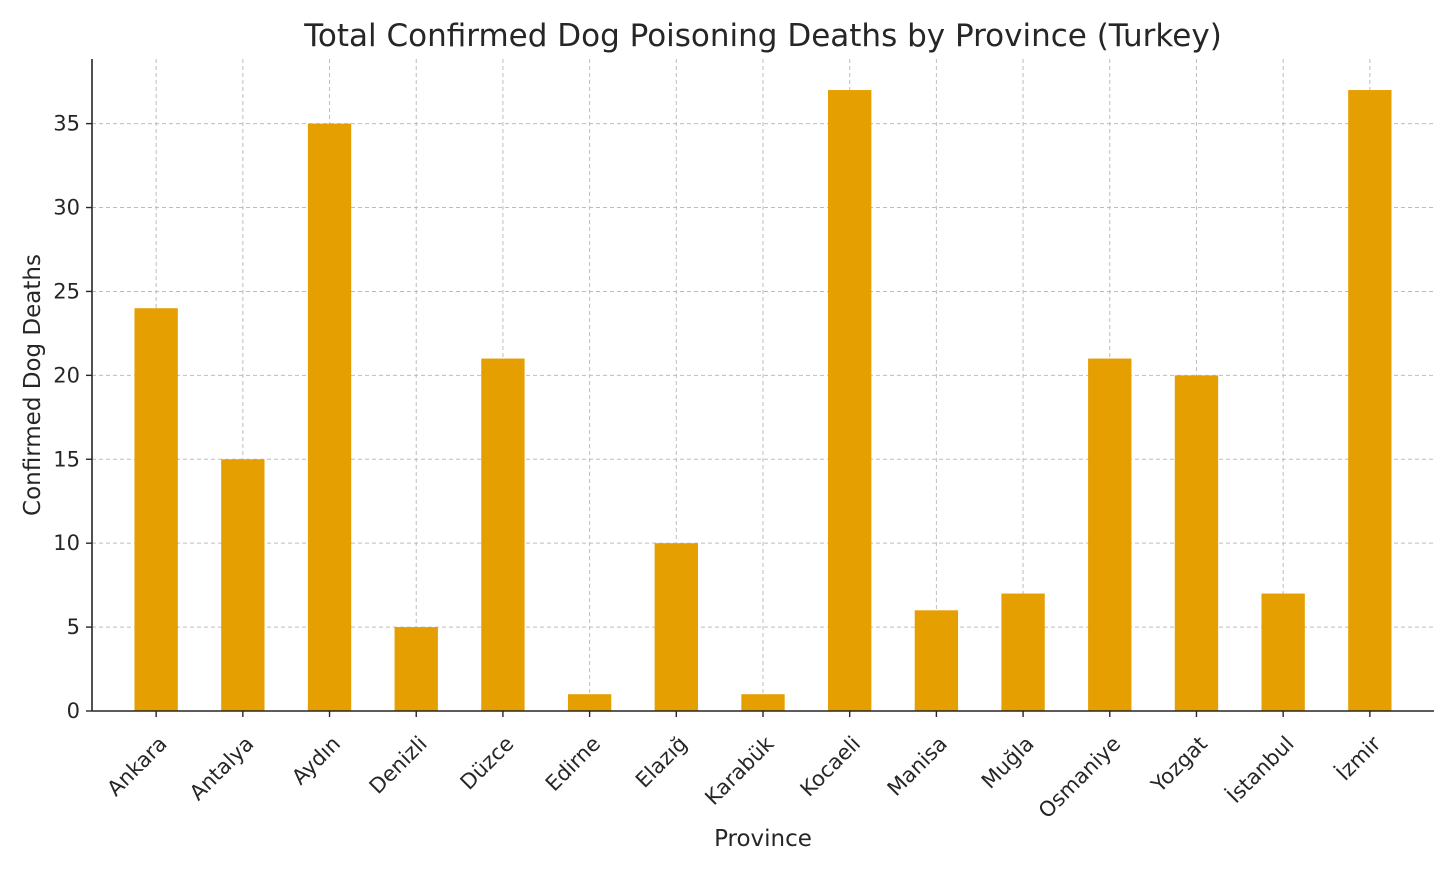 This screenshot has height=874, width=1456. Describe the element at coordinates (503, 534) in the screenshot. I see `bar-Düzce` at that location.